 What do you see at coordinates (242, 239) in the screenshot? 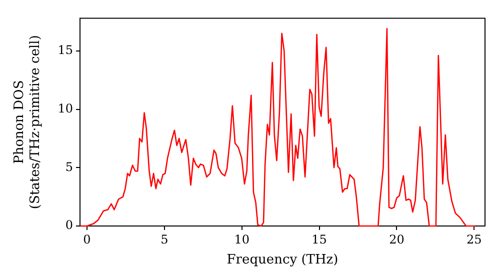
I see `x-tick-label: 10` at bounding box center [242, 239].